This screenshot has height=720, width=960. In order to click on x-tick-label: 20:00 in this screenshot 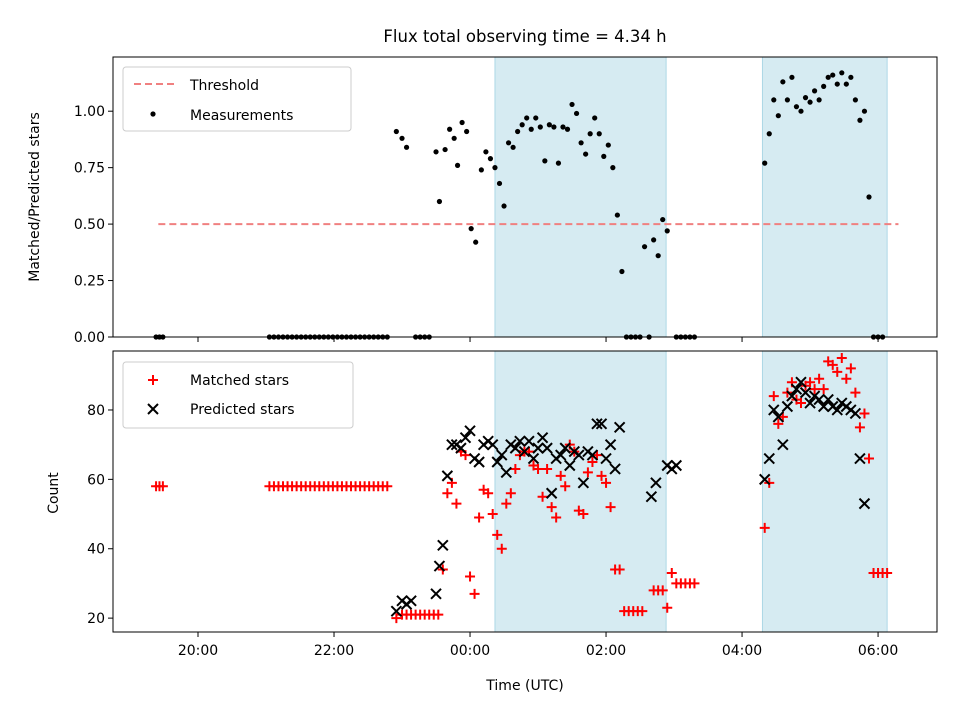, I will do `click(198, 651)`.